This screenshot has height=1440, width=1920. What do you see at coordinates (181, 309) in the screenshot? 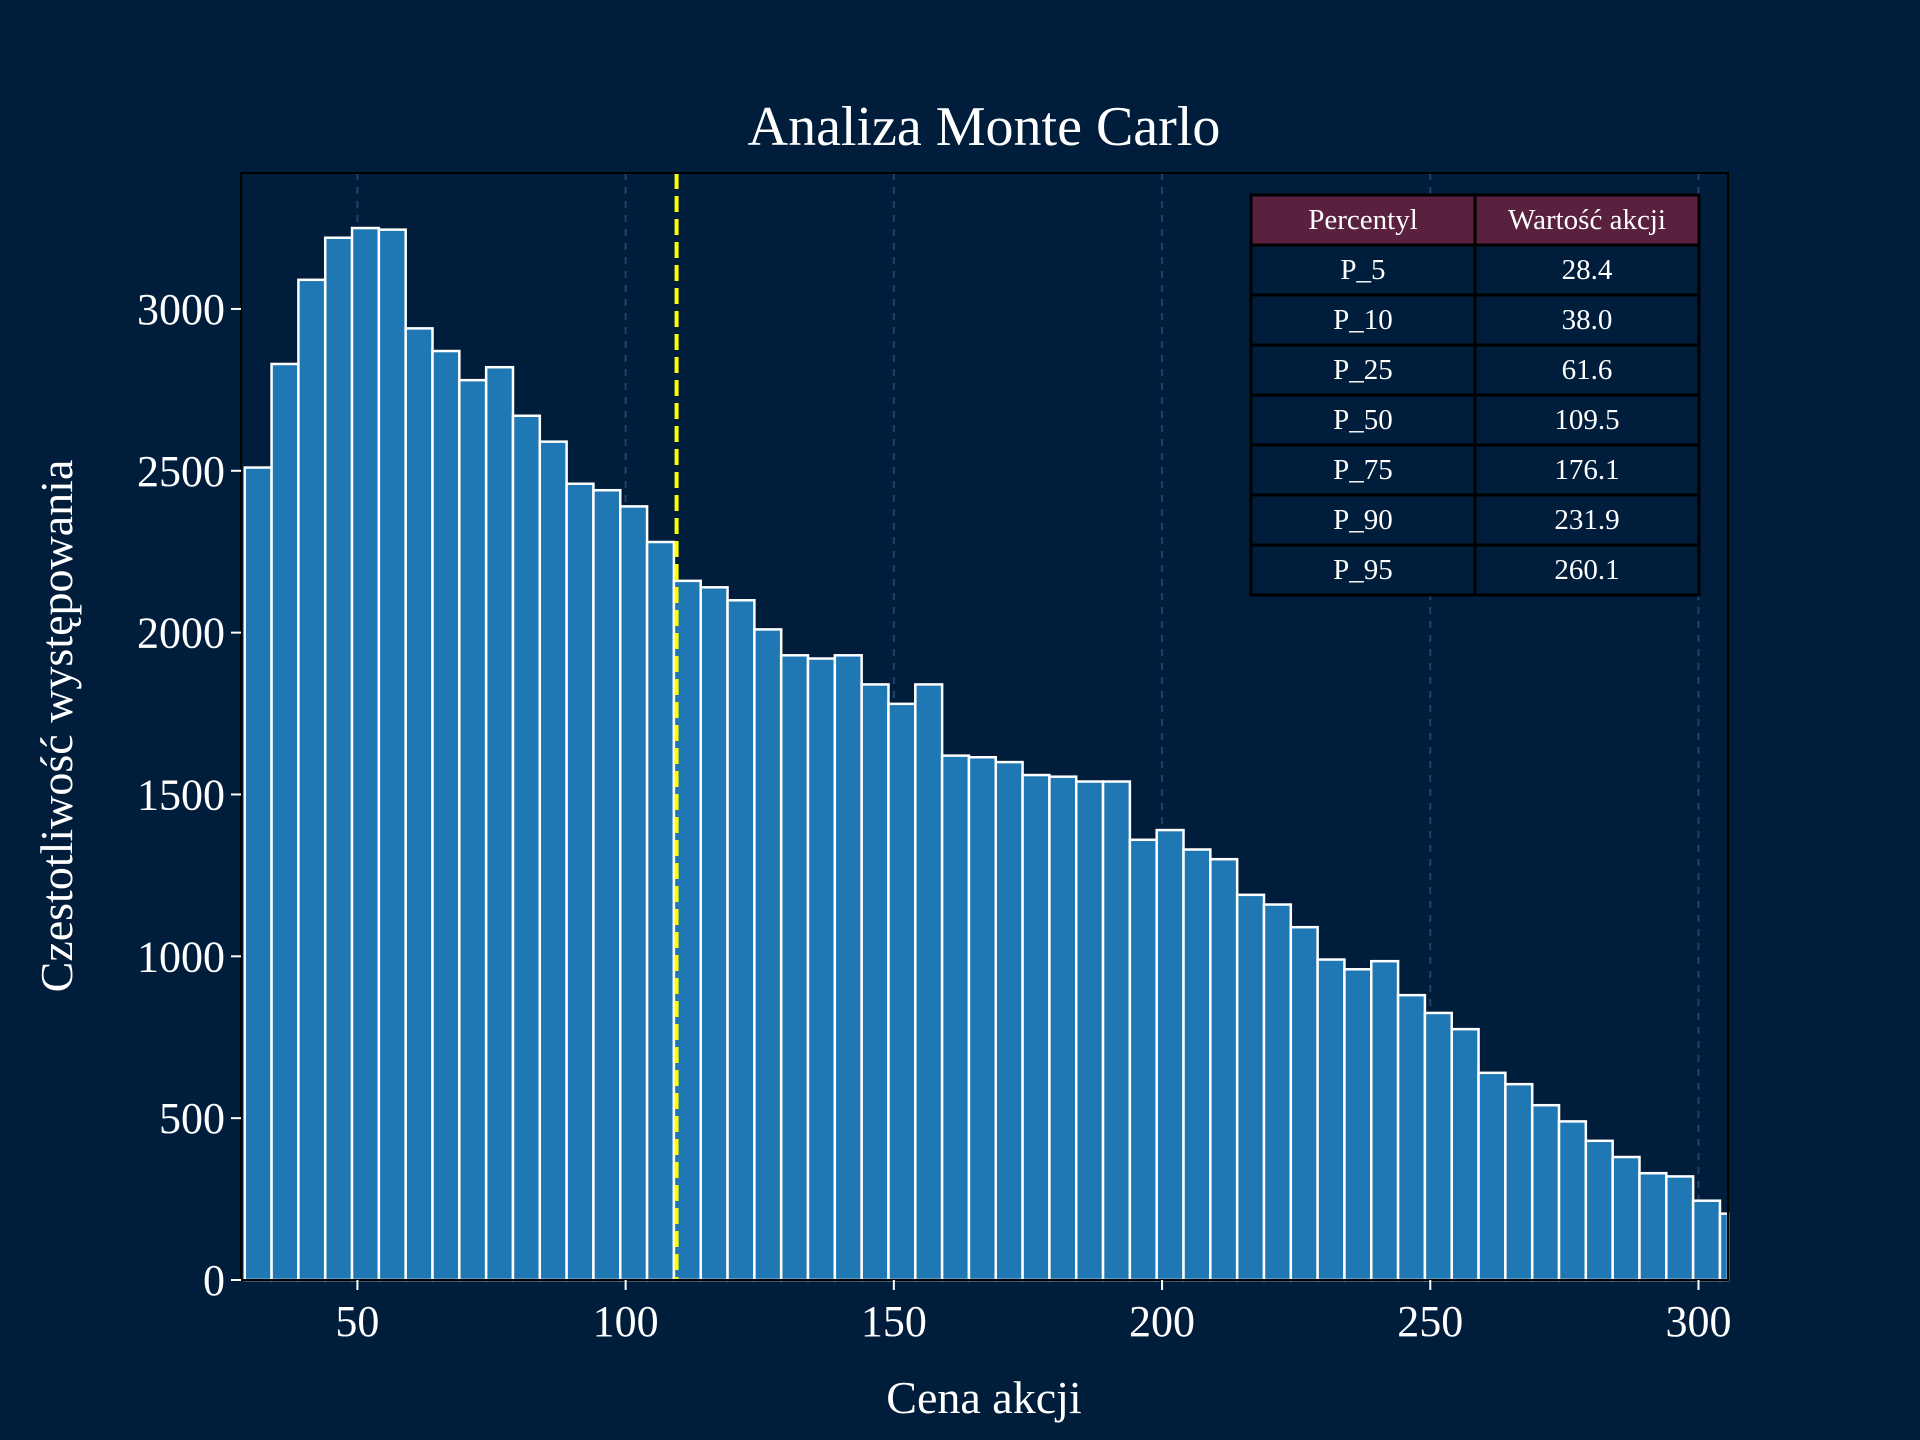
I see `y-tick-label: 3000` at bounding box center [181, 309].